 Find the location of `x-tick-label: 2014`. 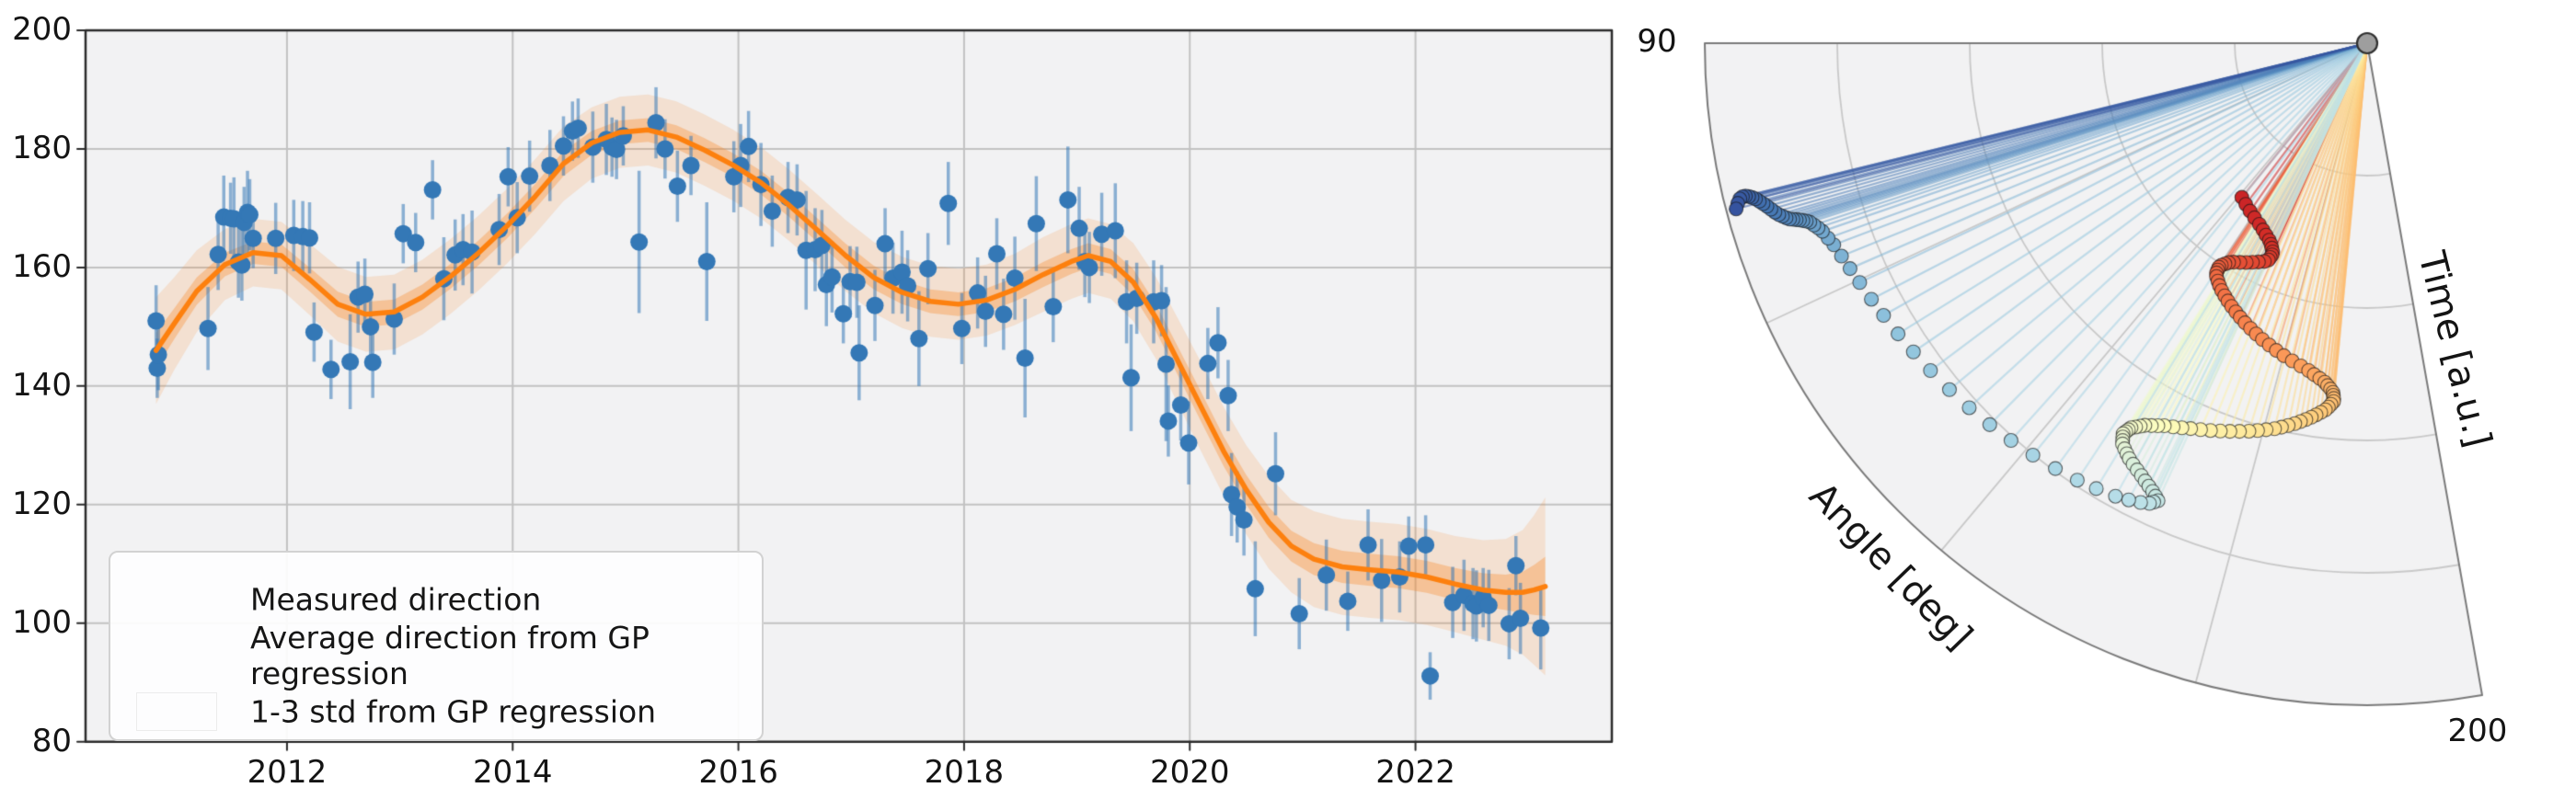

x-tick-label: 2014 is located at coordinates (513, 772).